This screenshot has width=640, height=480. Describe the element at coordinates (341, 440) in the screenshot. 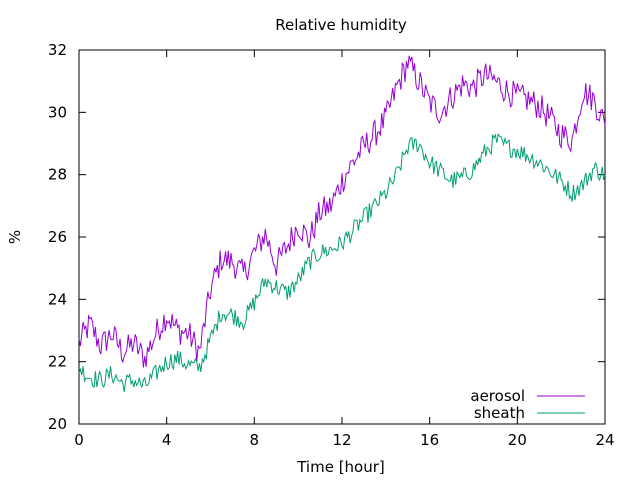

I see `x-tick-label: 12` at that location.